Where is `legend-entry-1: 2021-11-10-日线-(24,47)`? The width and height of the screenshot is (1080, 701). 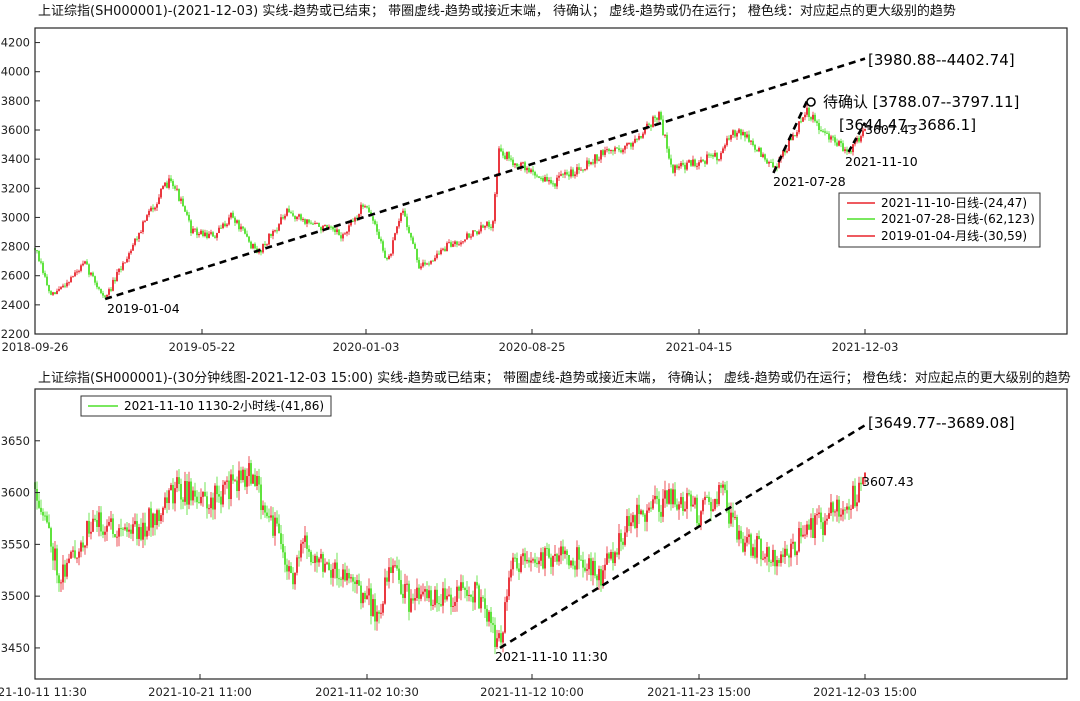 legend-entry-1: 2021-11-10-日线-(24,47) is located at coordinates (954, 203).